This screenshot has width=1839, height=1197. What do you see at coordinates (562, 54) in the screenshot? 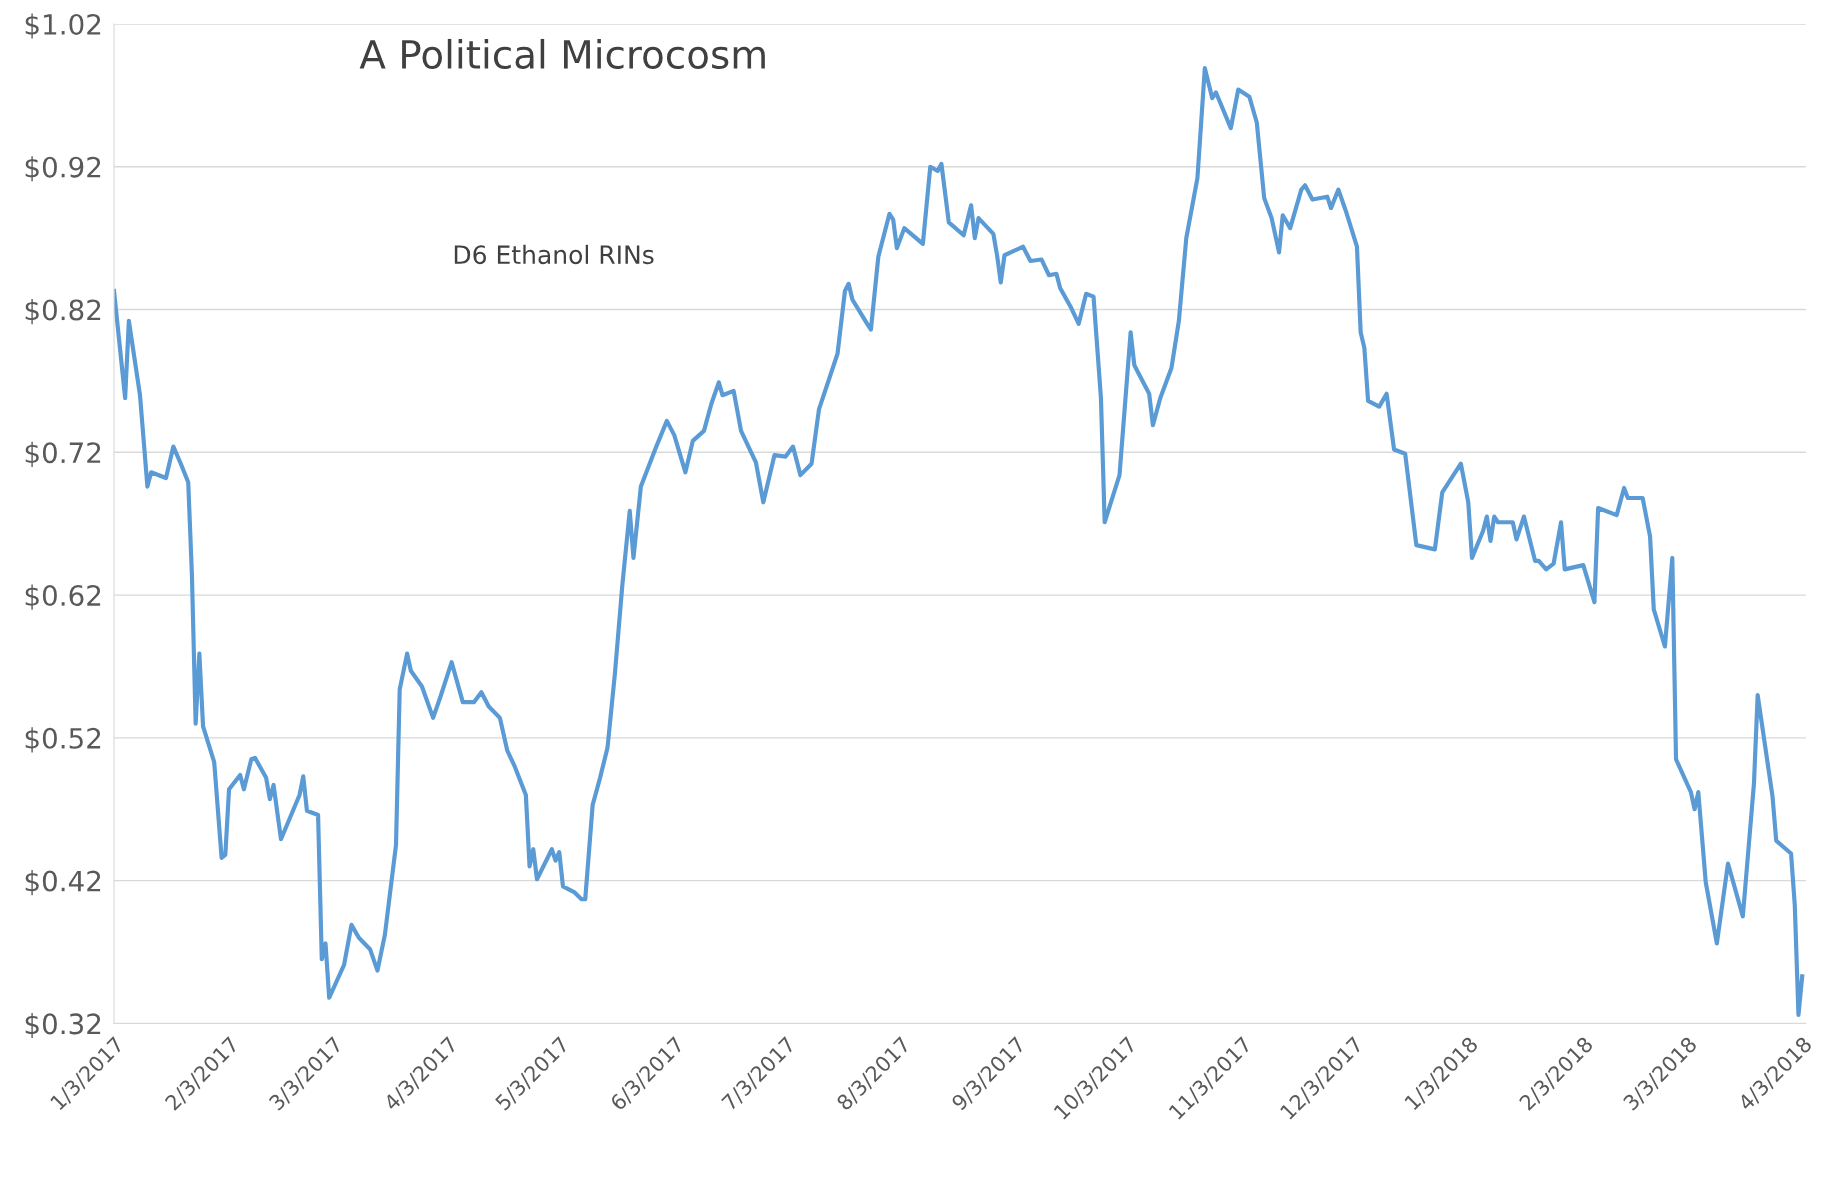
I see `chart-title: A Political Microcosm` at bounding box center [562, 54].